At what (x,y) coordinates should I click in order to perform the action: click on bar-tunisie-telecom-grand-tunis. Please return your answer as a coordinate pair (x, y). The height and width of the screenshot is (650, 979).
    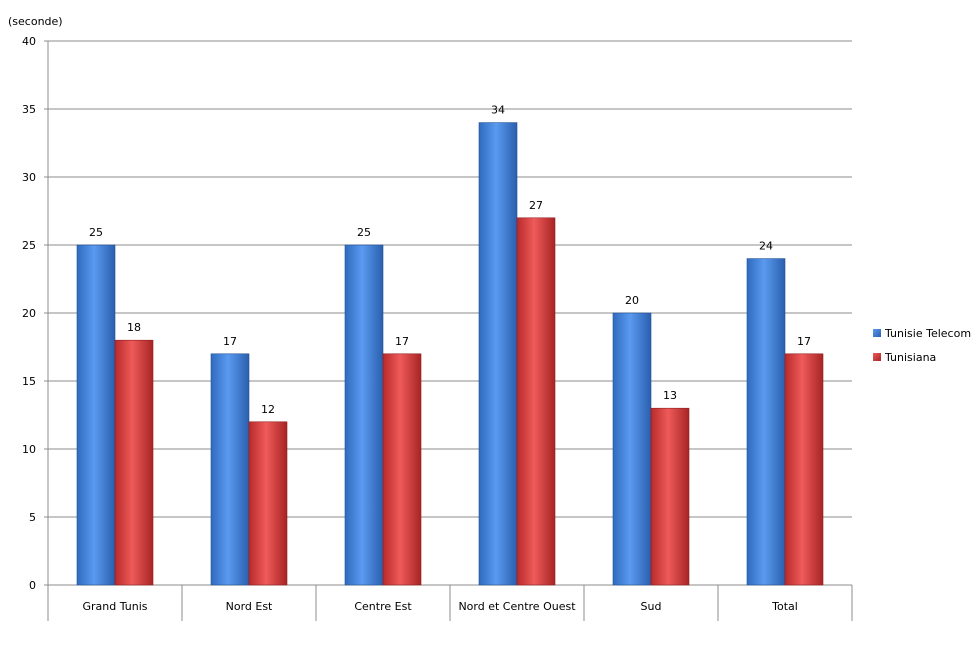
    Looking at the image, I should click on (96, 415).